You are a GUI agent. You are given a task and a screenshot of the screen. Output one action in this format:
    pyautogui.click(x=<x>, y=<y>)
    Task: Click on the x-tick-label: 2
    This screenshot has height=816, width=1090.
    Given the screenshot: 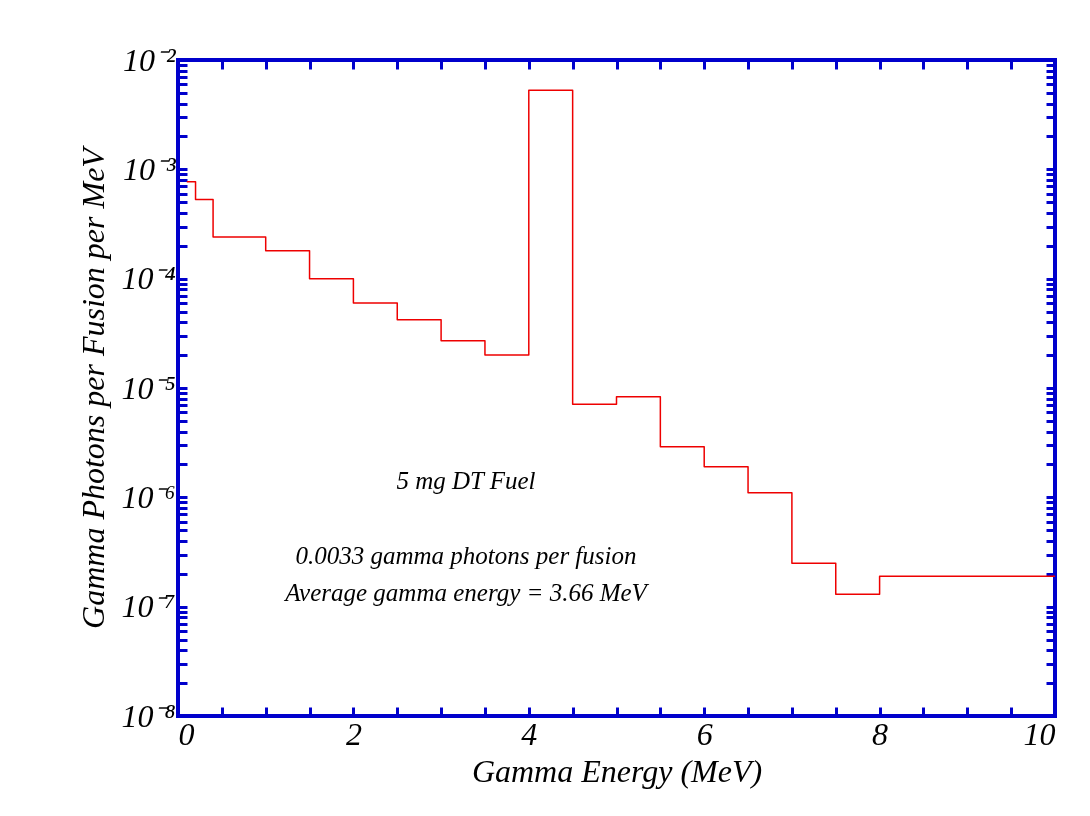 What is the action you would take?
    pyautogui.click(x=353, y=733)
    